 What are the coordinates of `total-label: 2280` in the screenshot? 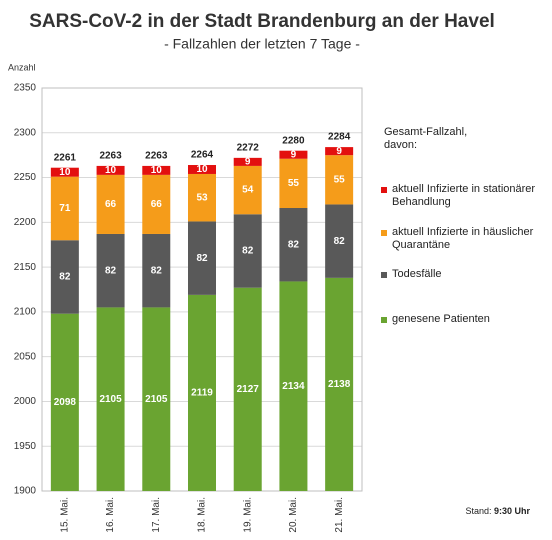 It's located at (293, 140).